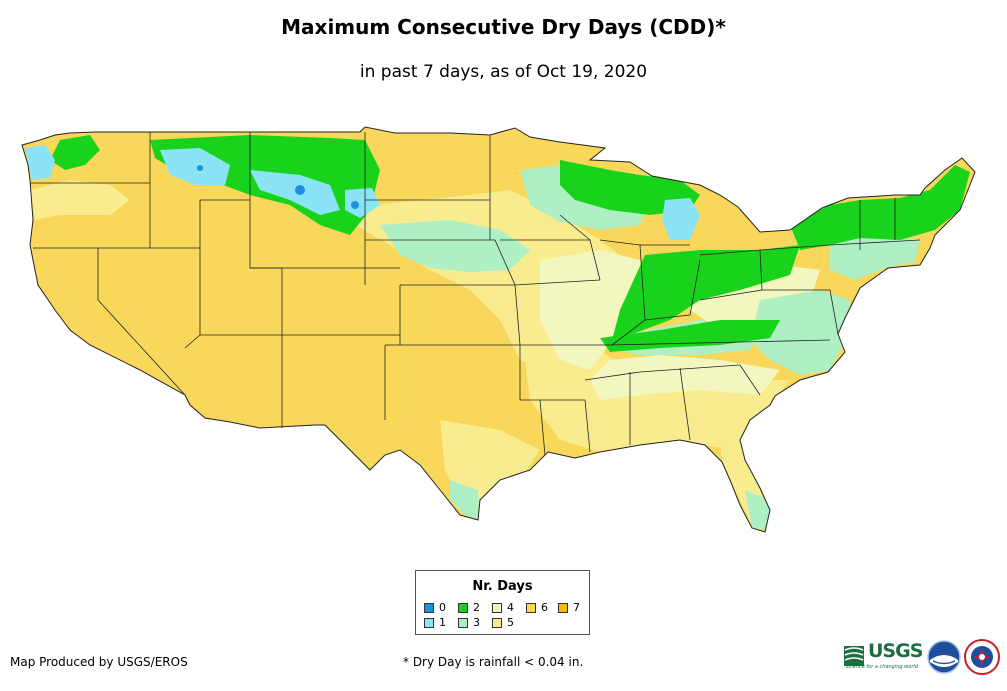 The image size is (1007, 691). What do you see at coordinates (435, 608) in the screenshot?
I see `legend-item: 0` at bounding box center [435, 608].